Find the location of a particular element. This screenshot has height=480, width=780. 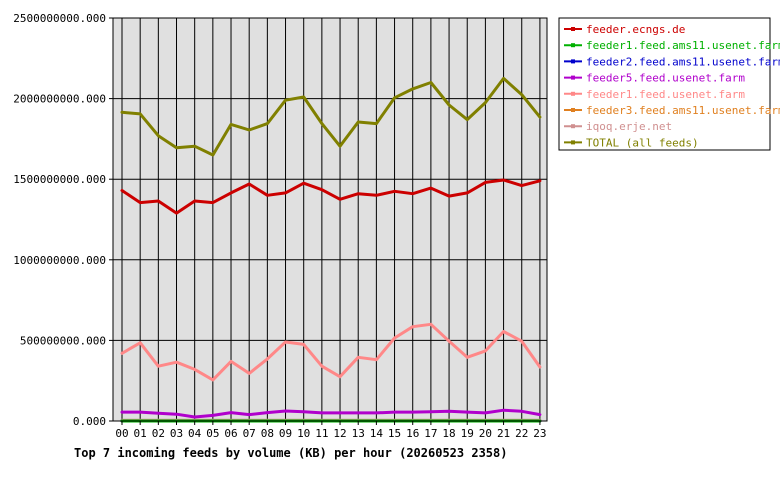

x-tick-label: 20 is located at coordinates (485, 433).